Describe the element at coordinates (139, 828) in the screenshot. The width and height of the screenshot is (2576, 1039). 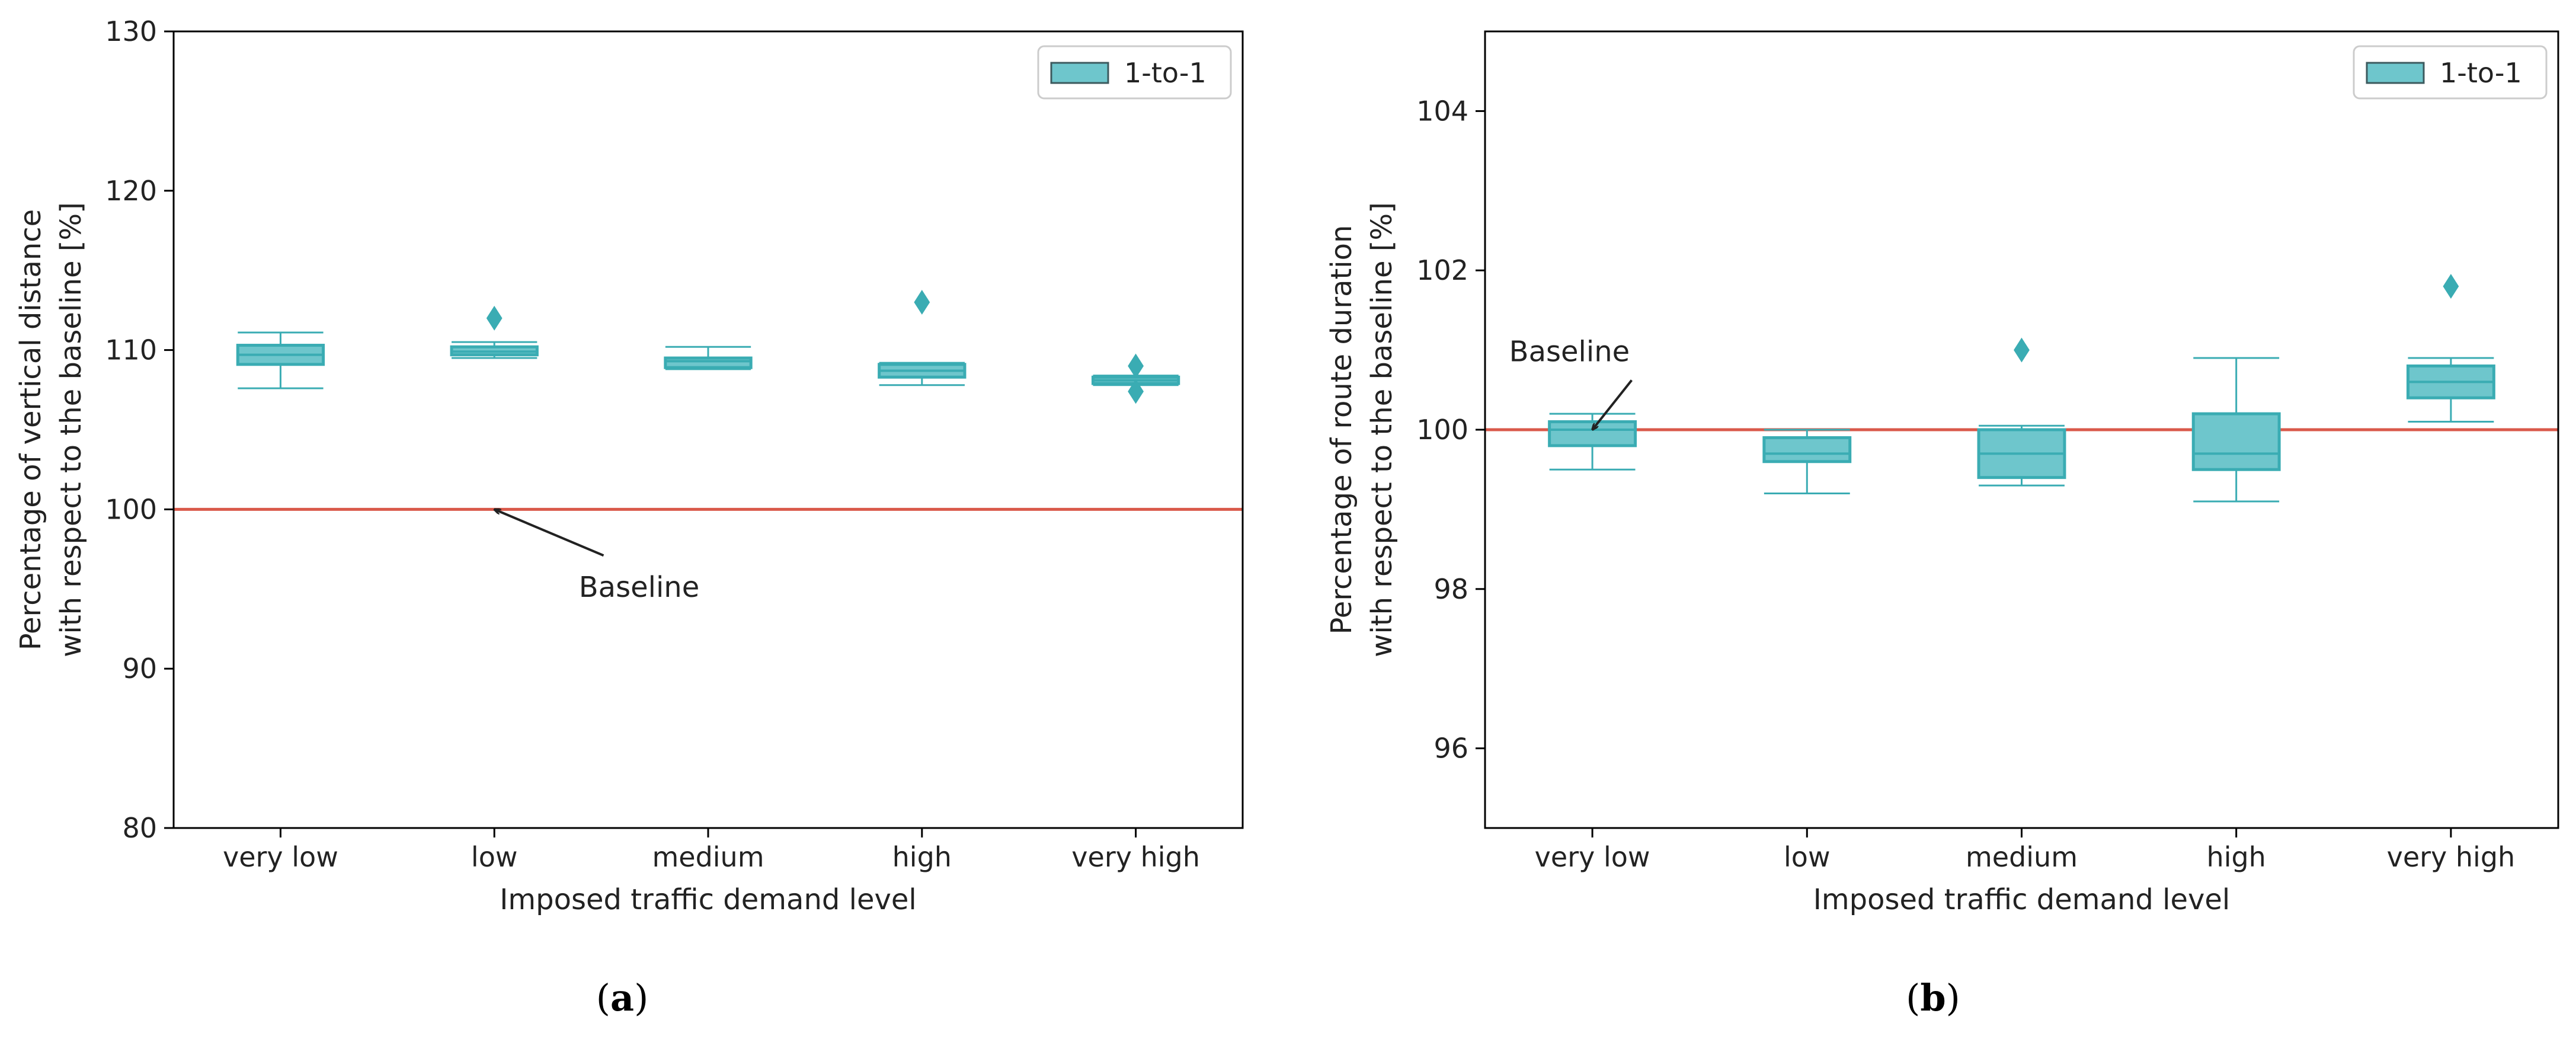
I see `y-tick-label: 80` at that location.